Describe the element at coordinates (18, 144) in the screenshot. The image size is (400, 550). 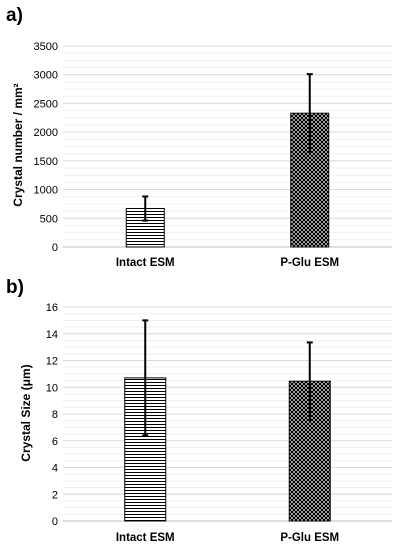
I see `y-axis-title-a: Crystal number / mm²` at that location.